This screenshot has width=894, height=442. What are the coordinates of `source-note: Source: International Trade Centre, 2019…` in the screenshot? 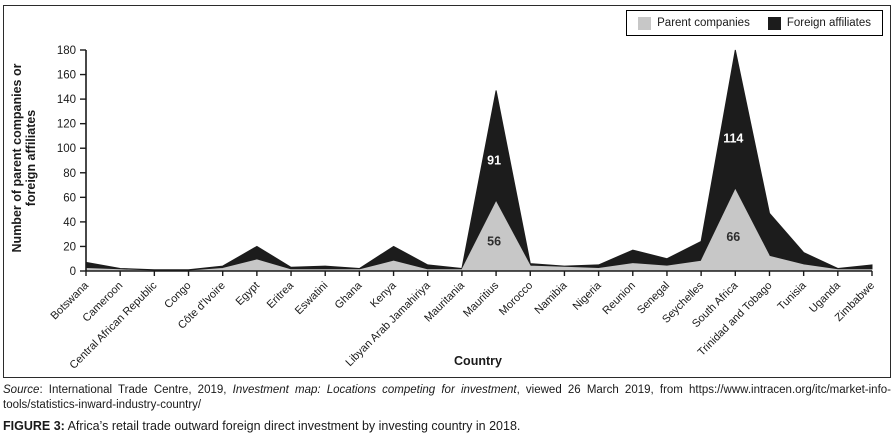 It's located at (447, 398).